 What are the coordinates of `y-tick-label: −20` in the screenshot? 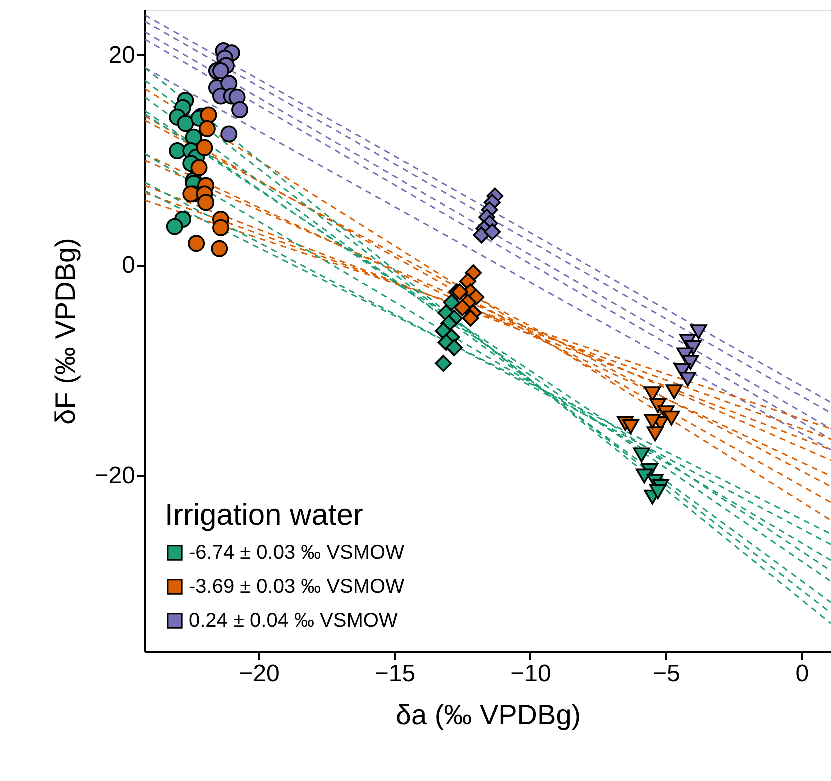 It's located at (115, 476).